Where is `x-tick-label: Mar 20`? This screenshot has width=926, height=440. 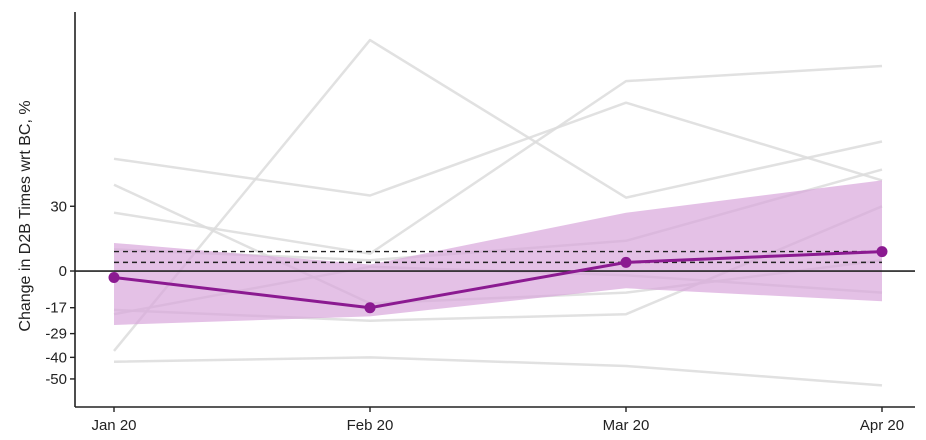
x-tick-label: Mar 20 is located at coordinates (626, 425).